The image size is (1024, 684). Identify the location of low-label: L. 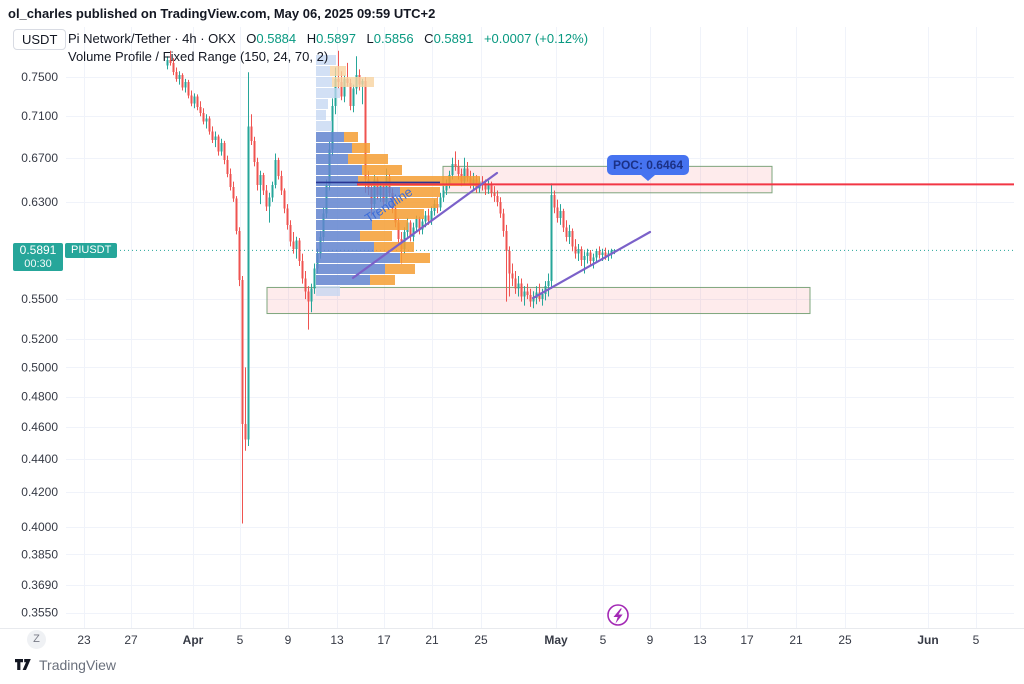
(370, 38).